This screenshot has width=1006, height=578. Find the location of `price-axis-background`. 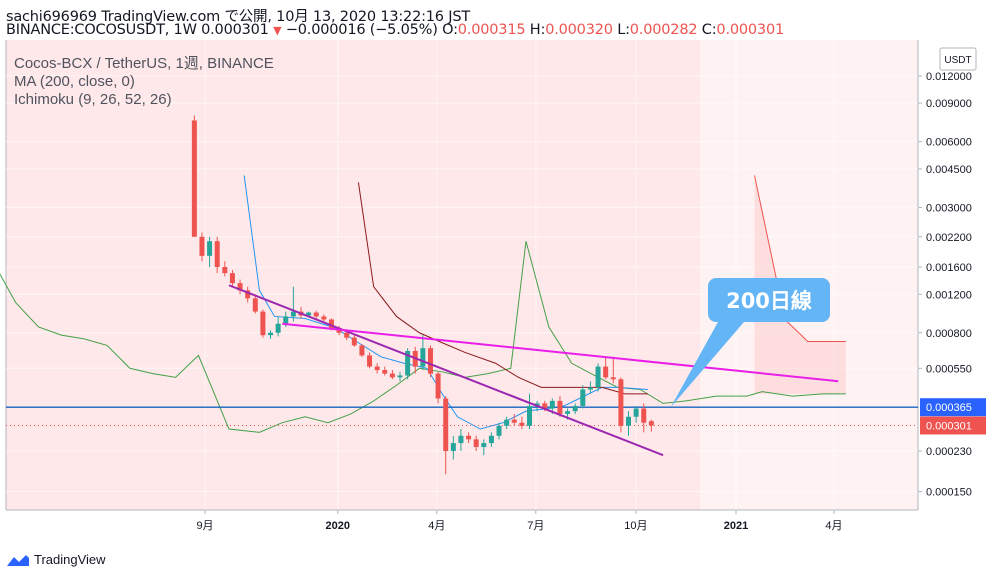

price-axis-background is located at coordinates (962, 275).